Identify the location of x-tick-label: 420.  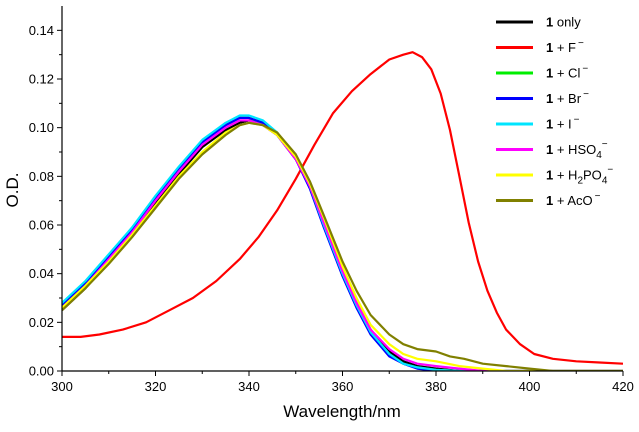
(623, 386).